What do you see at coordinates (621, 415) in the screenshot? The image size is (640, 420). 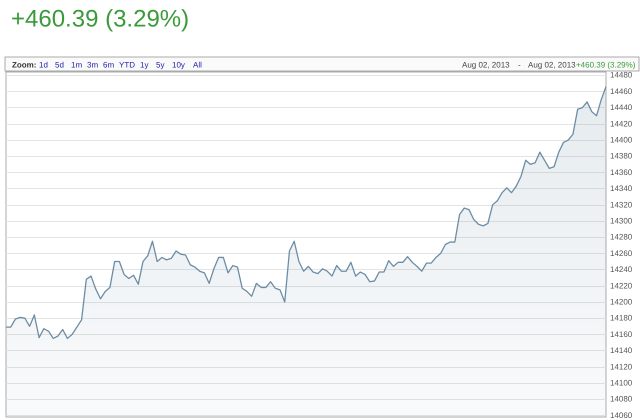 I see `y-tick-label: 14060` at bounding box center [621, 415].